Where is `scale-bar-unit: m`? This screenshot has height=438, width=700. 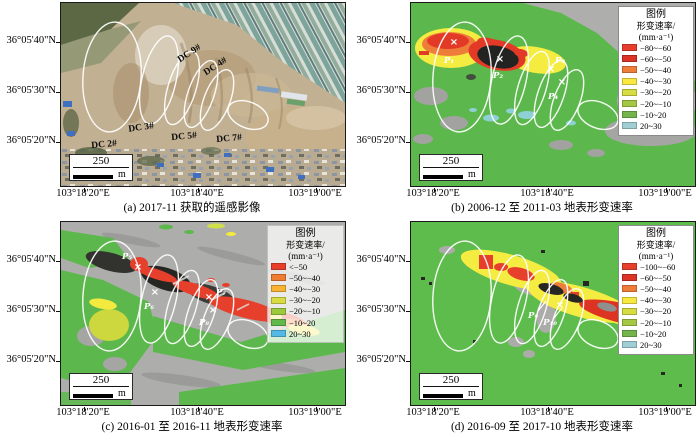
scale-bar-unit: m is located at coordinates (122, 174).